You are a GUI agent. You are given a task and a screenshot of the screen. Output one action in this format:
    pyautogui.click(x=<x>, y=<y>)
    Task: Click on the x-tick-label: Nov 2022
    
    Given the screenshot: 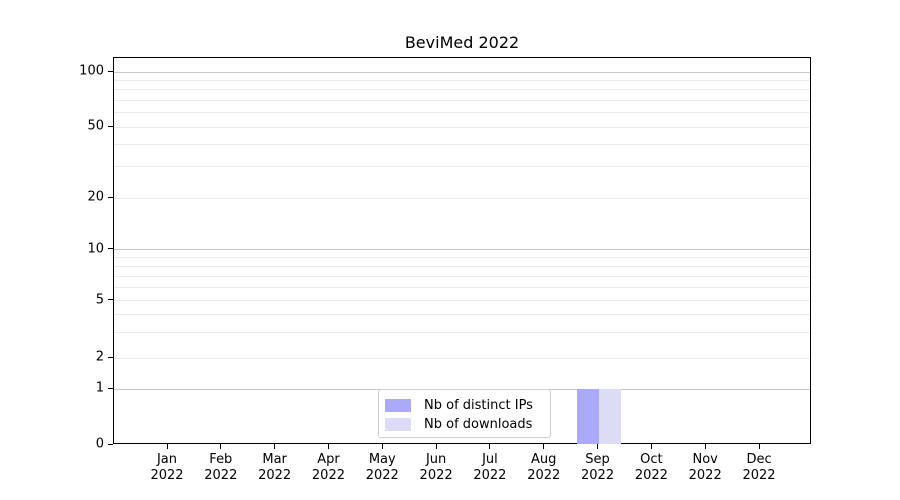 What is the action you would take?
    pyautogui.click(x=705, y=468)
    